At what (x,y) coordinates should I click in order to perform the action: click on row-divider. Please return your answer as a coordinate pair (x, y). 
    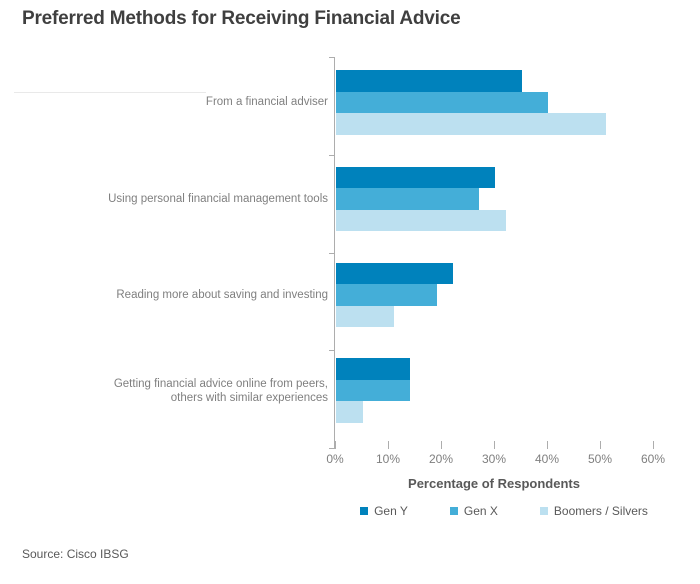
    Looking at the image, I should click on (110, 92).